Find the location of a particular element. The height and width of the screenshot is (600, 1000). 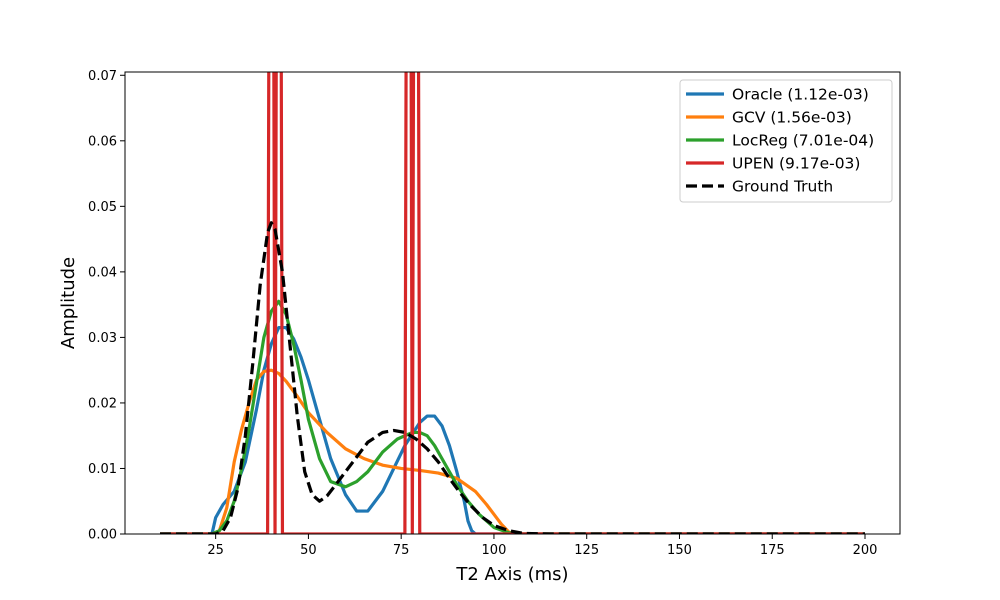

y-tick-label: 0.00 is located at coordinates (102, 535).